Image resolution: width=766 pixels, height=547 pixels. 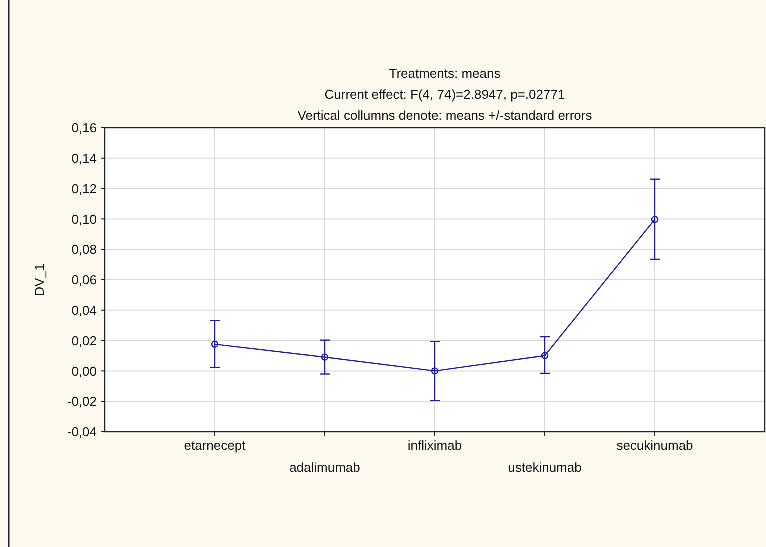 What do you see at coordinates (84, 219) in the screenshot?
I see `y-tick-label: 0,10` at bounding box center [84, 219].